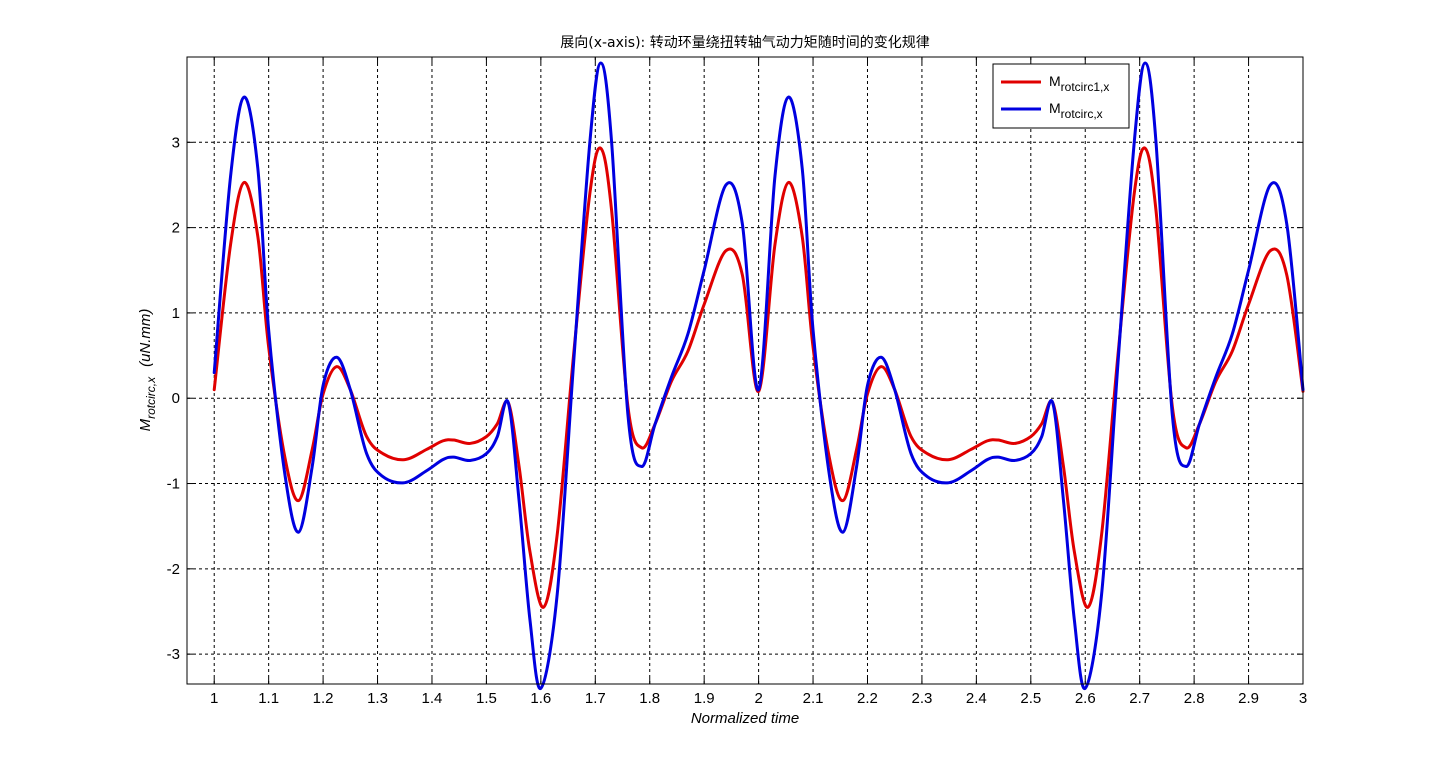  I want to click on y-tick-label: -1, so click(173, 484).